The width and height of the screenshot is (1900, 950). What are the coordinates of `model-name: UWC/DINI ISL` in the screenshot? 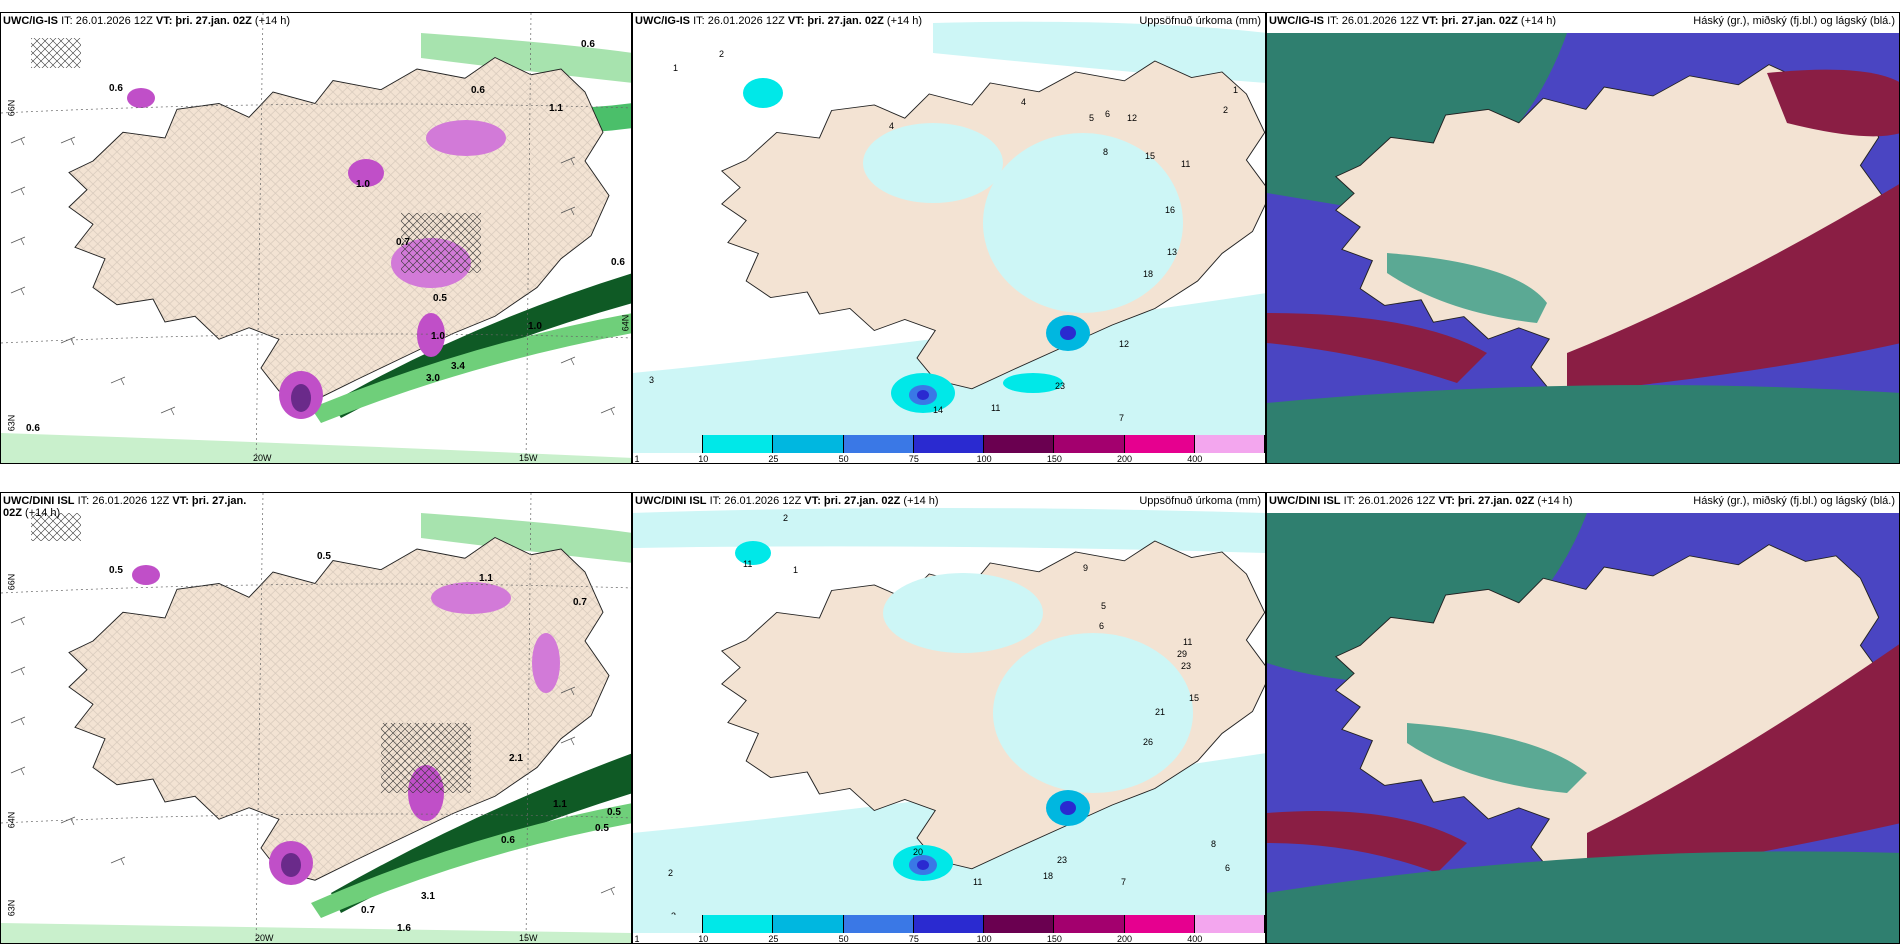 It's located at (671, 501).